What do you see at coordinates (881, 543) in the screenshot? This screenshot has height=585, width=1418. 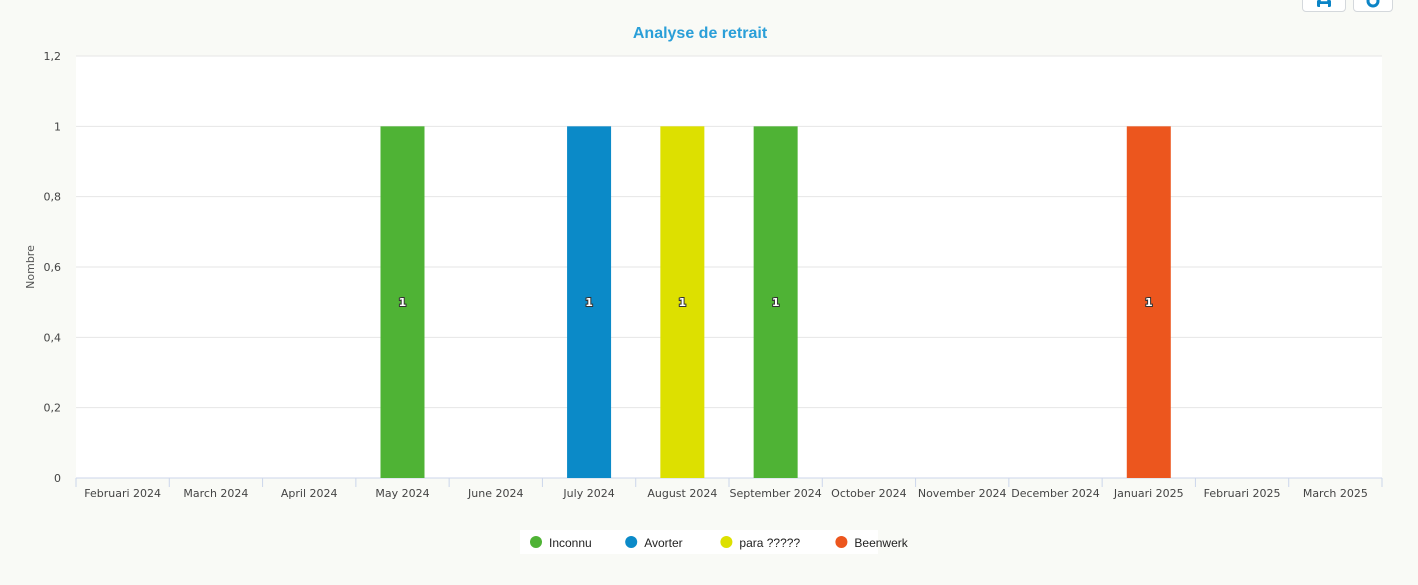 I see `legend-item-label: Beenwerk` at bounding box center [881, 543].